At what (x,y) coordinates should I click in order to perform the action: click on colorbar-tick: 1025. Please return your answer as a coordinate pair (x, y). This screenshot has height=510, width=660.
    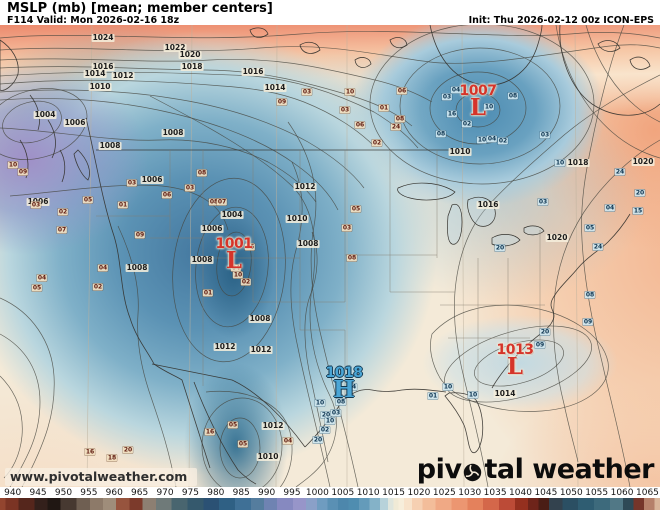
    Looking at the image, I should click on (444, 492).